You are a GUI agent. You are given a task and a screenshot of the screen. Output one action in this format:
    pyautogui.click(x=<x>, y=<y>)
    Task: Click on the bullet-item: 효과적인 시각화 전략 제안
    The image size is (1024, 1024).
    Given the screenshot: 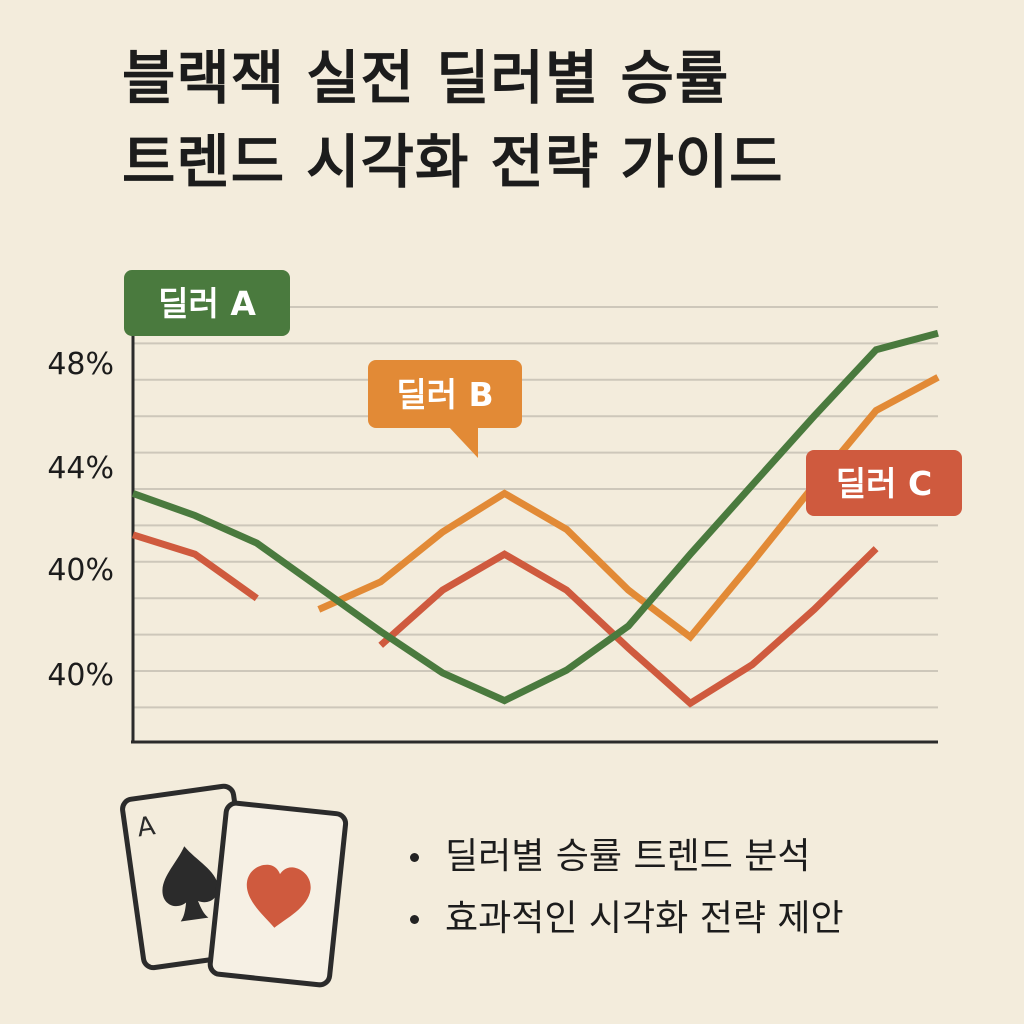 What is the action you would take?
    pyautogui.click(x=627, y=919)
    